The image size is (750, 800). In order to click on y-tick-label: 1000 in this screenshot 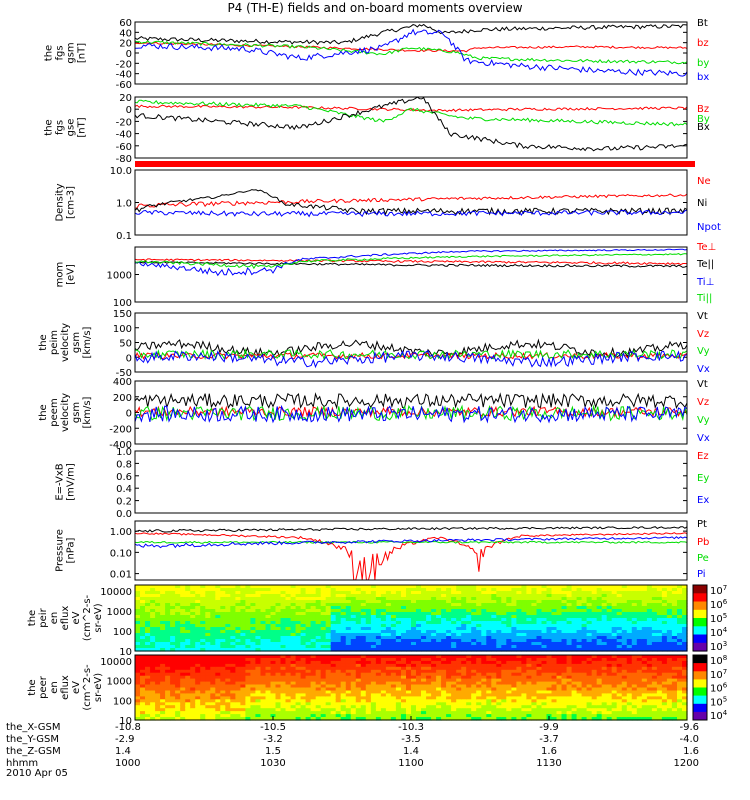, I will do `click(119, 612)`.